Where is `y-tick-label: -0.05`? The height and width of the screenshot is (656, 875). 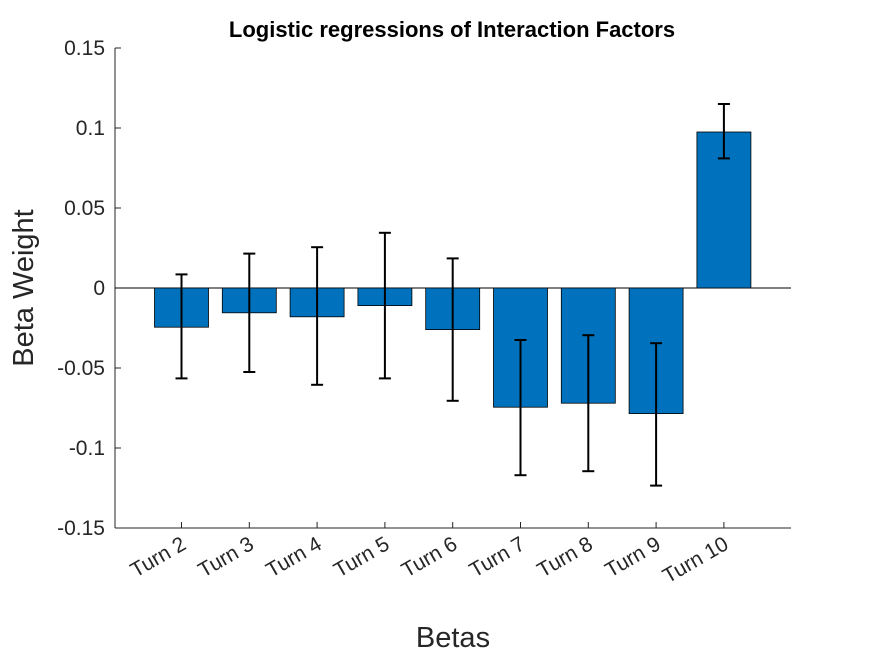 y-tick-label: -0.05 is located at coordinates (81, 368).